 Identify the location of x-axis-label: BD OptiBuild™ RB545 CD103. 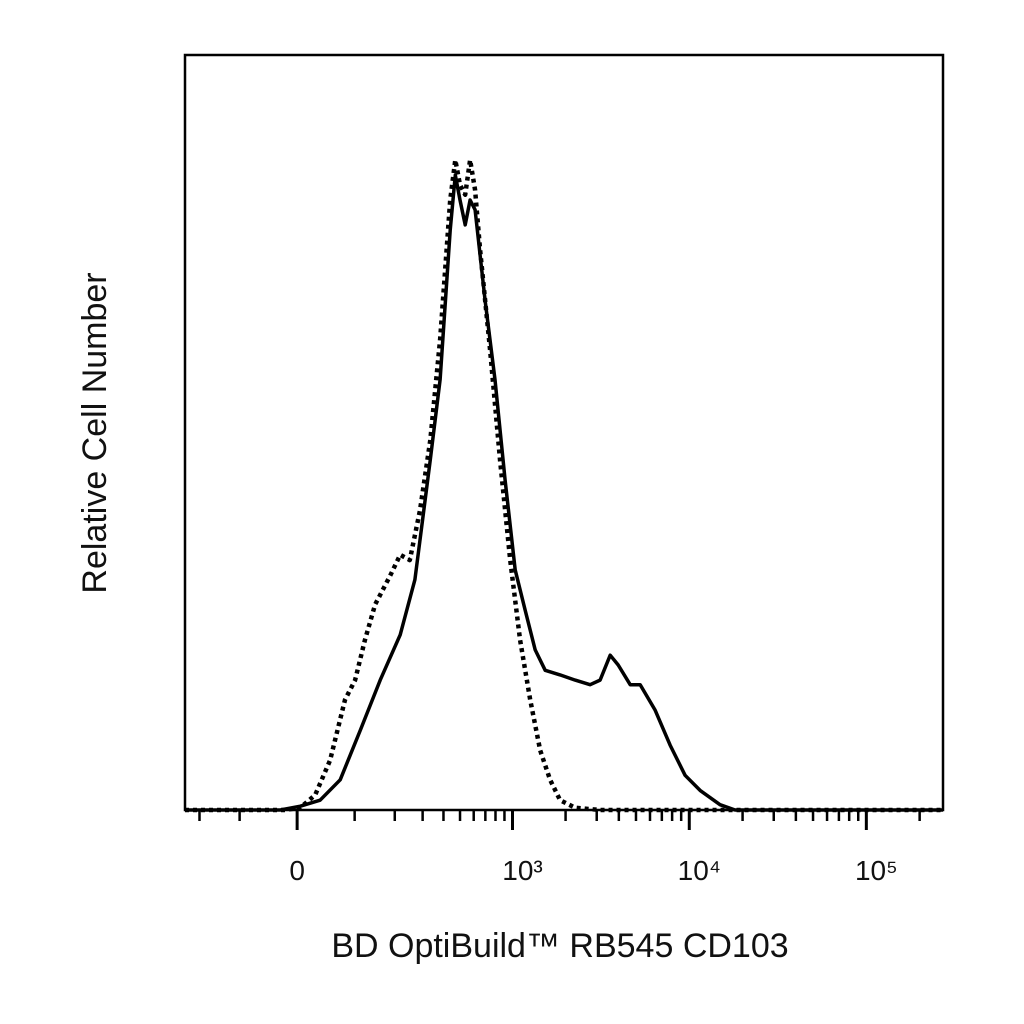
(559, 946).